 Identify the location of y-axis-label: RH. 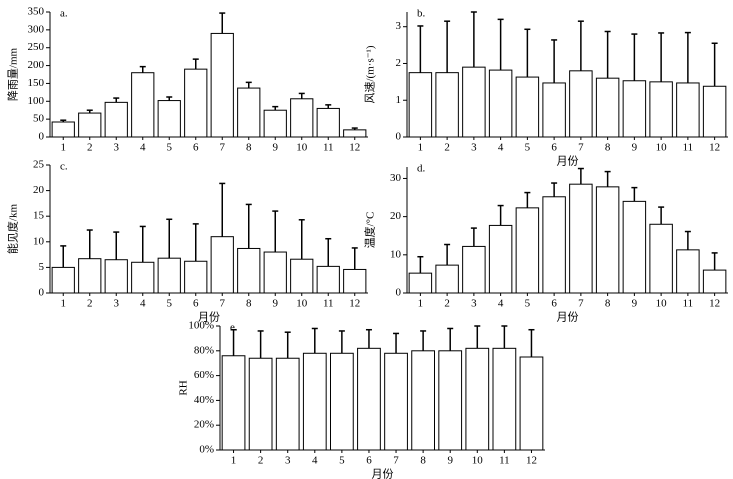
(184, 387).